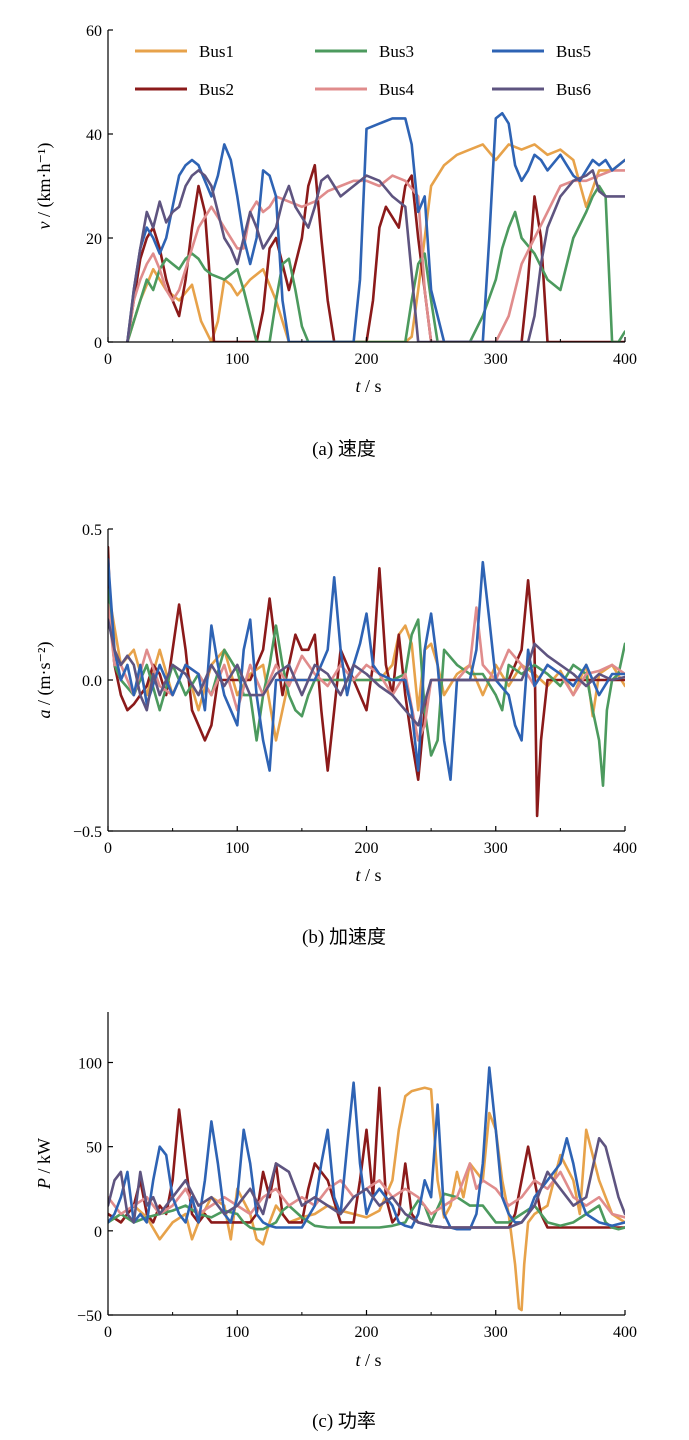 This screenshot has width=689, height=1440. What do you see at coordinates (344, 449) in the screenshot?
I see `panel-caption: (a) 速度` at bounding box center [344, 449].